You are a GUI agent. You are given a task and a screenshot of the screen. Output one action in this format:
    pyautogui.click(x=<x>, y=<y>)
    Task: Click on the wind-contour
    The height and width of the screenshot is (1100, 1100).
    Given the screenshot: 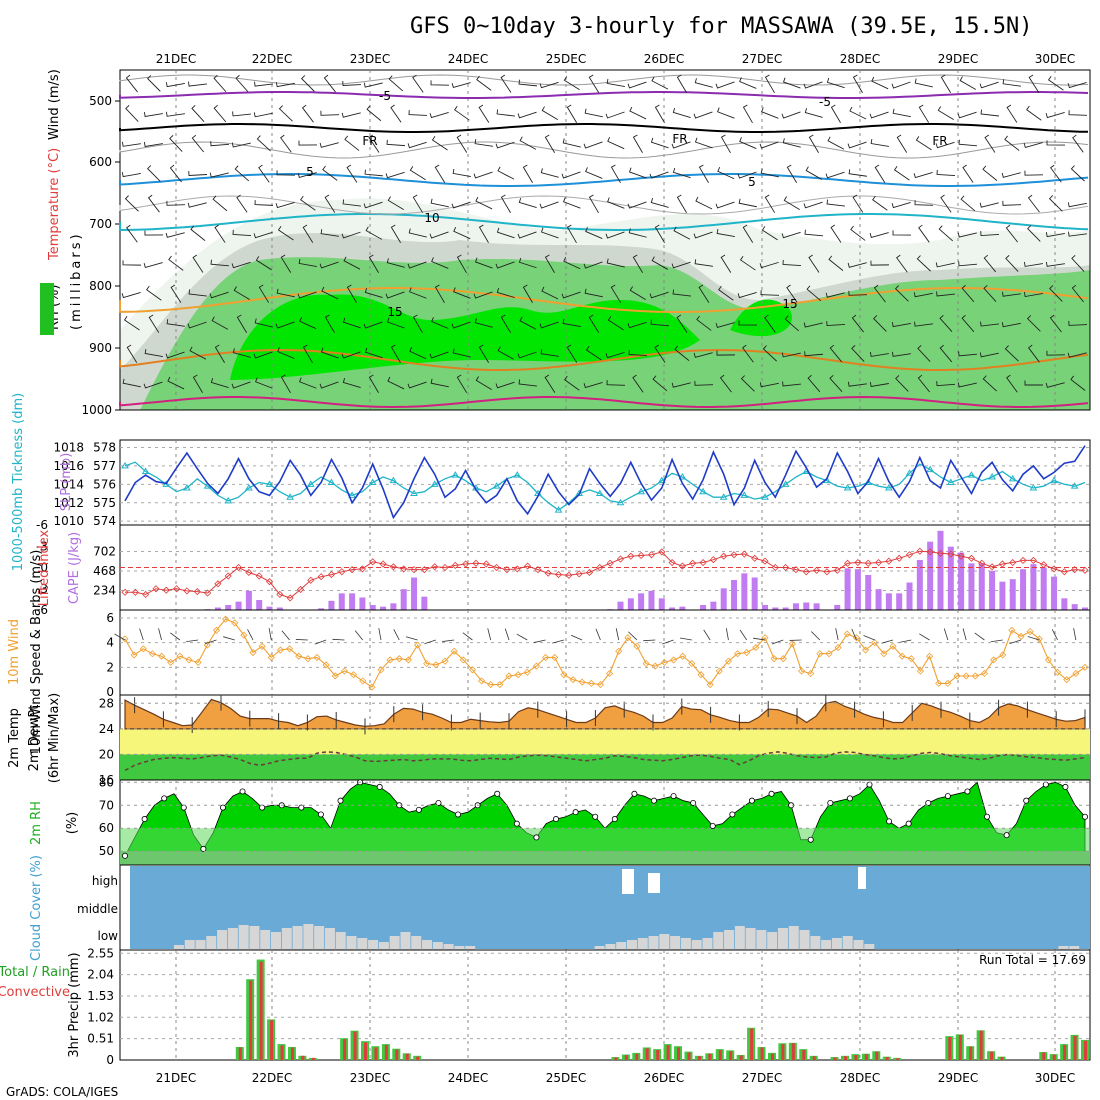 What is the action you would take?
    pyautogui.click(x=604, y=80)
    